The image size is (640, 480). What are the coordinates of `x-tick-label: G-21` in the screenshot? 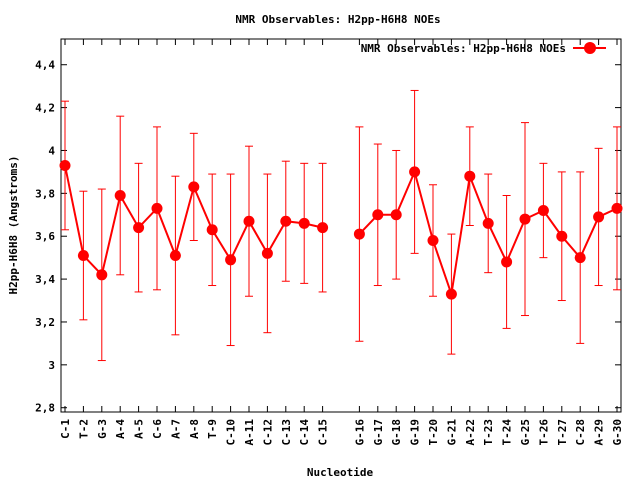 It's located at (451, 432).